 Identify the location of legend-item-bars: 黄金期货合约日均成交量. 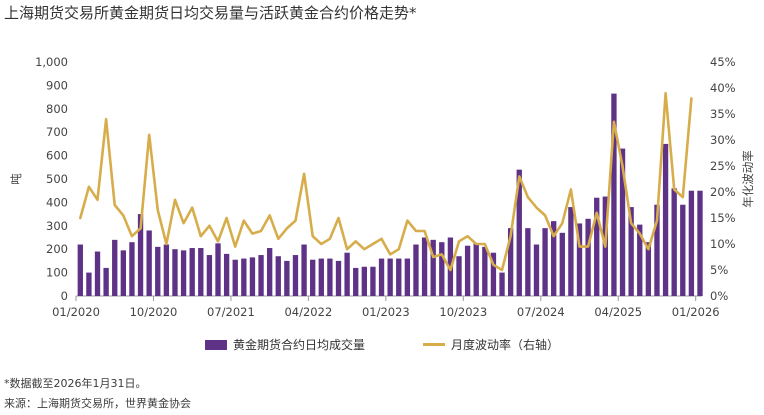
(284, 344).